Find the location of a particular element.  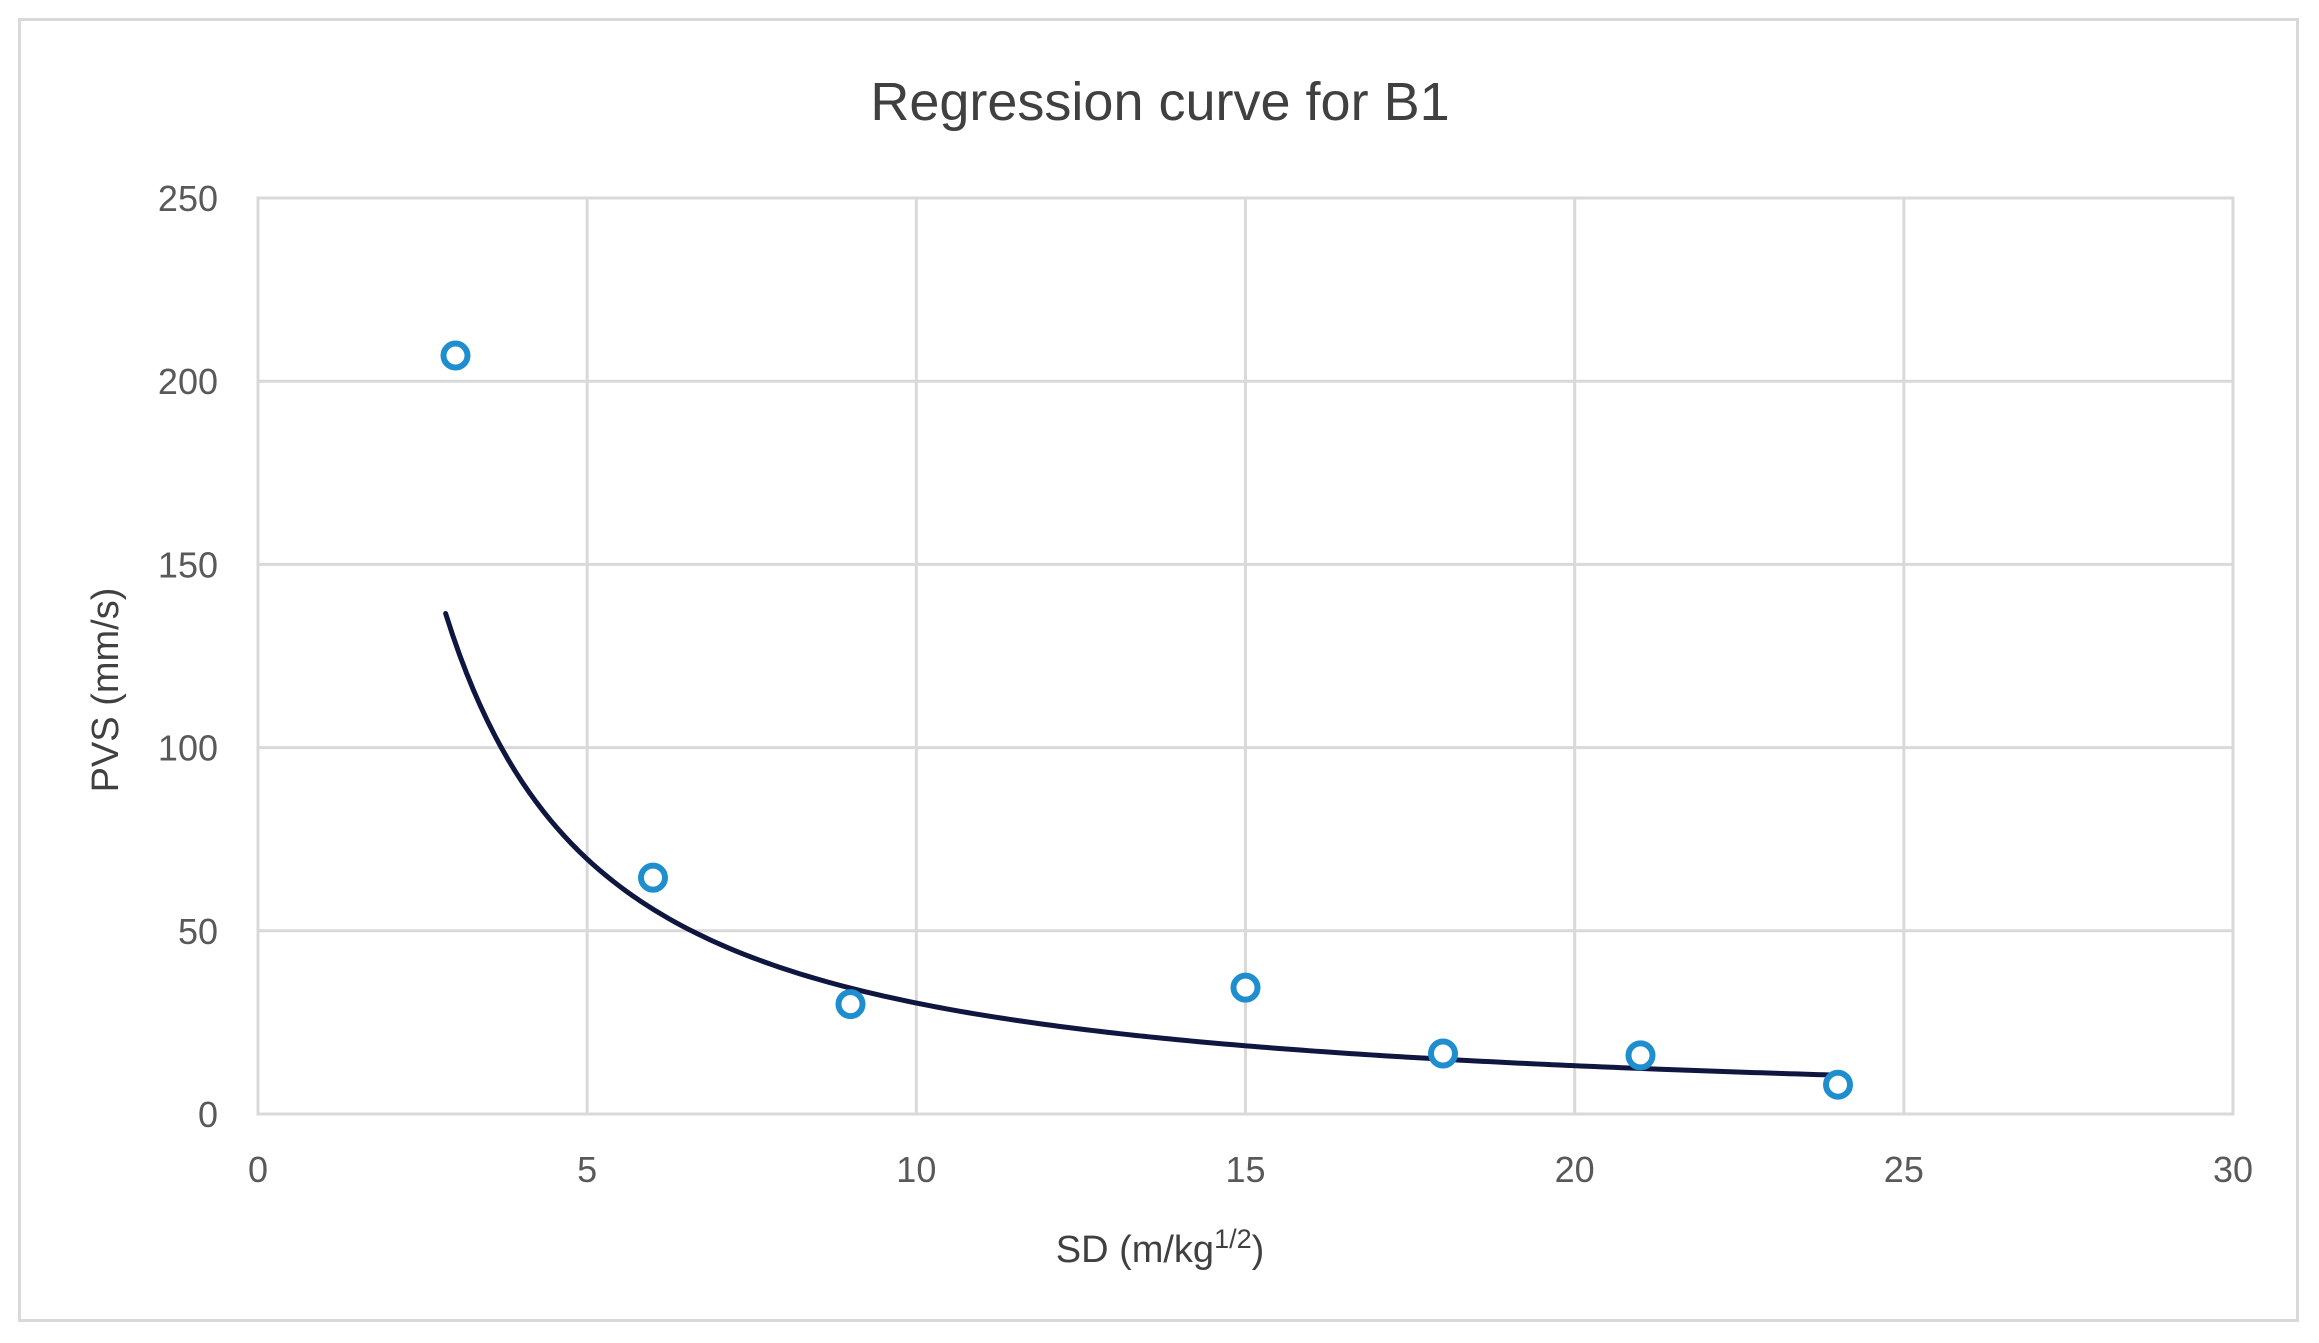

x-axis-tick-labels: 0 5 10 15 20 25 30 is located at coordinates (1250, 1169).